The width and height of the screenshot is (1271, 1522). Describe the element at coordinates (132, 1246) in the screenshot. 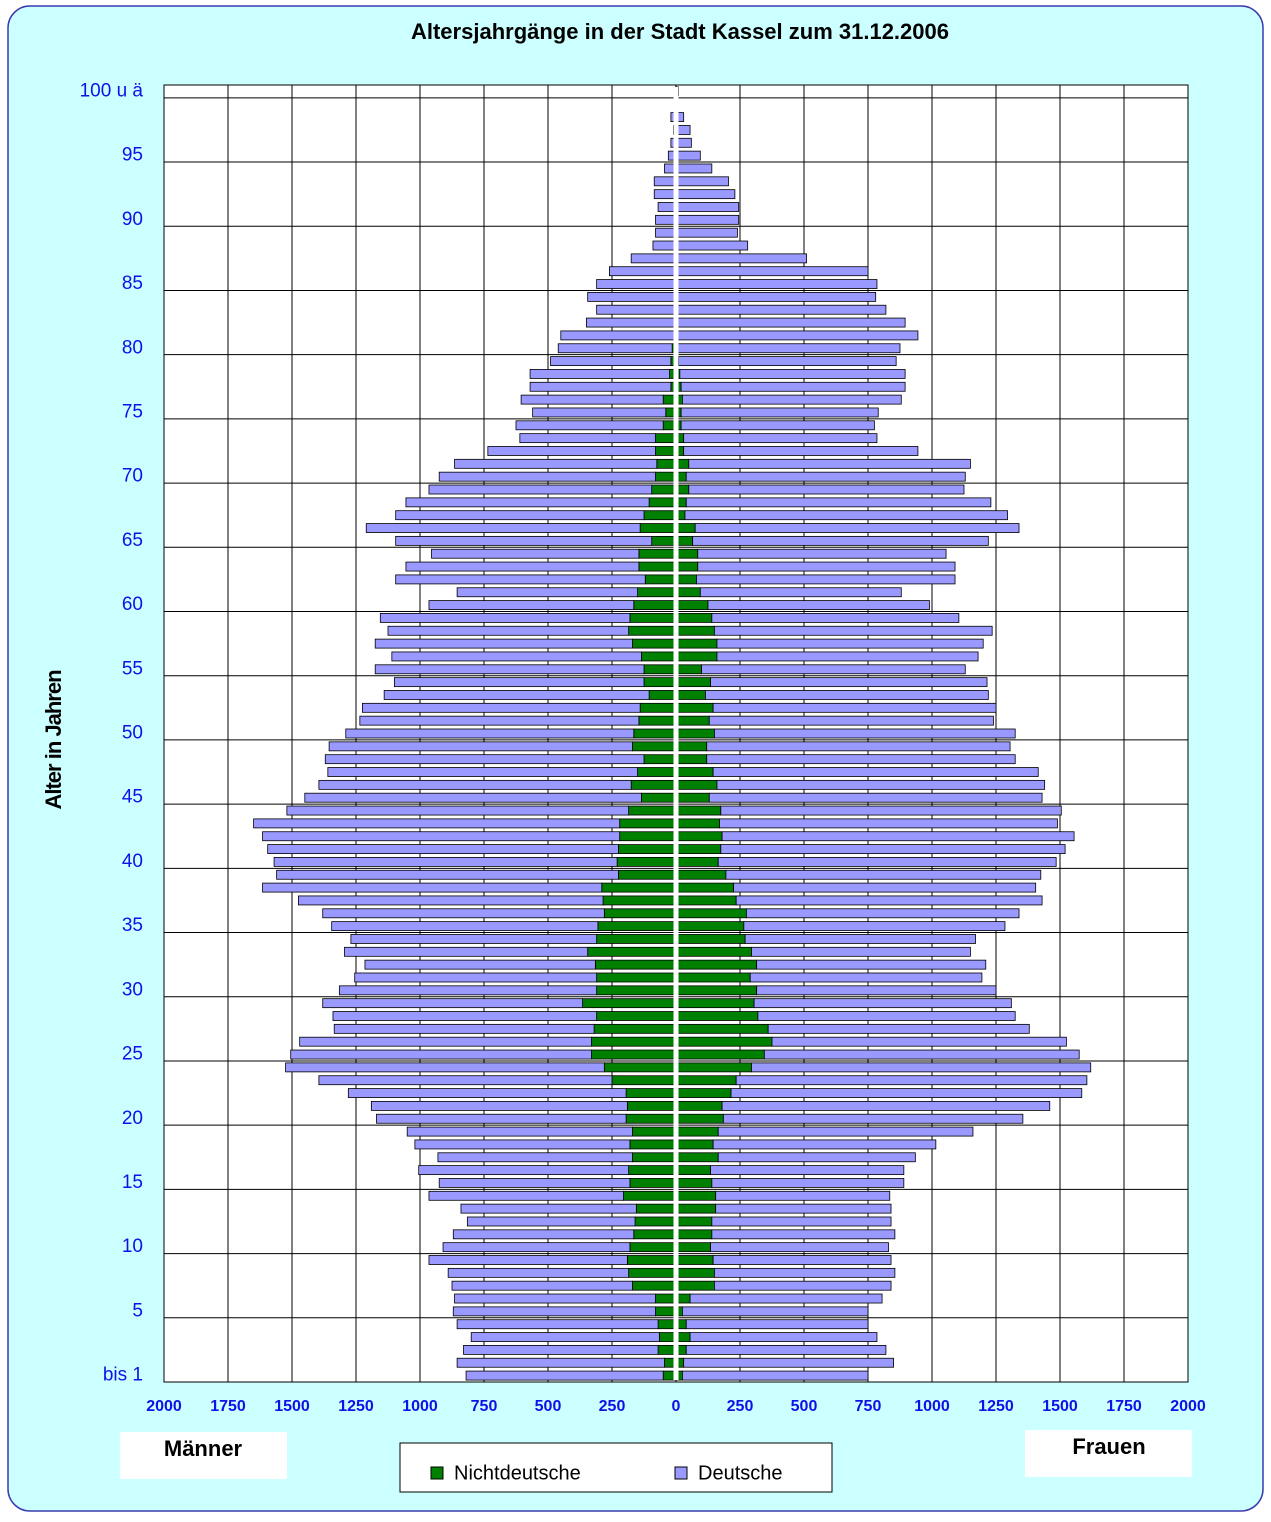

I see `y-tick-label: 10` at that location.